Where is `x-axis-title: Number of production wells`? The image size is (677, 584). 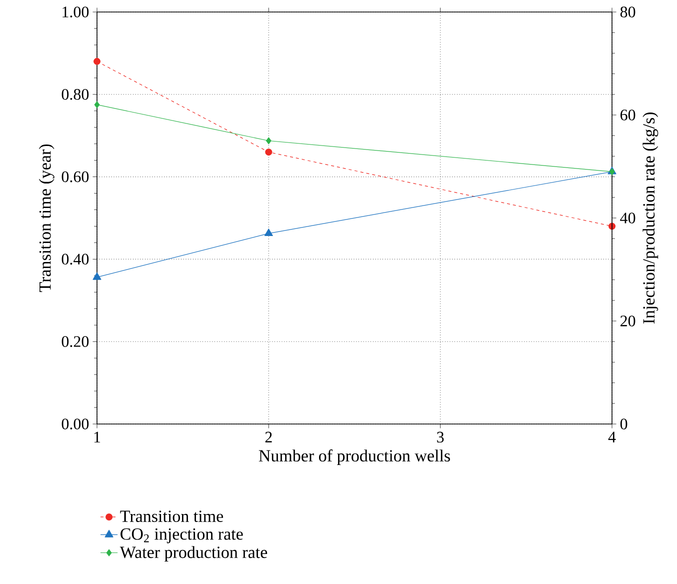
x-axis-title: Number of production wells is located at coordinates (354, 457).